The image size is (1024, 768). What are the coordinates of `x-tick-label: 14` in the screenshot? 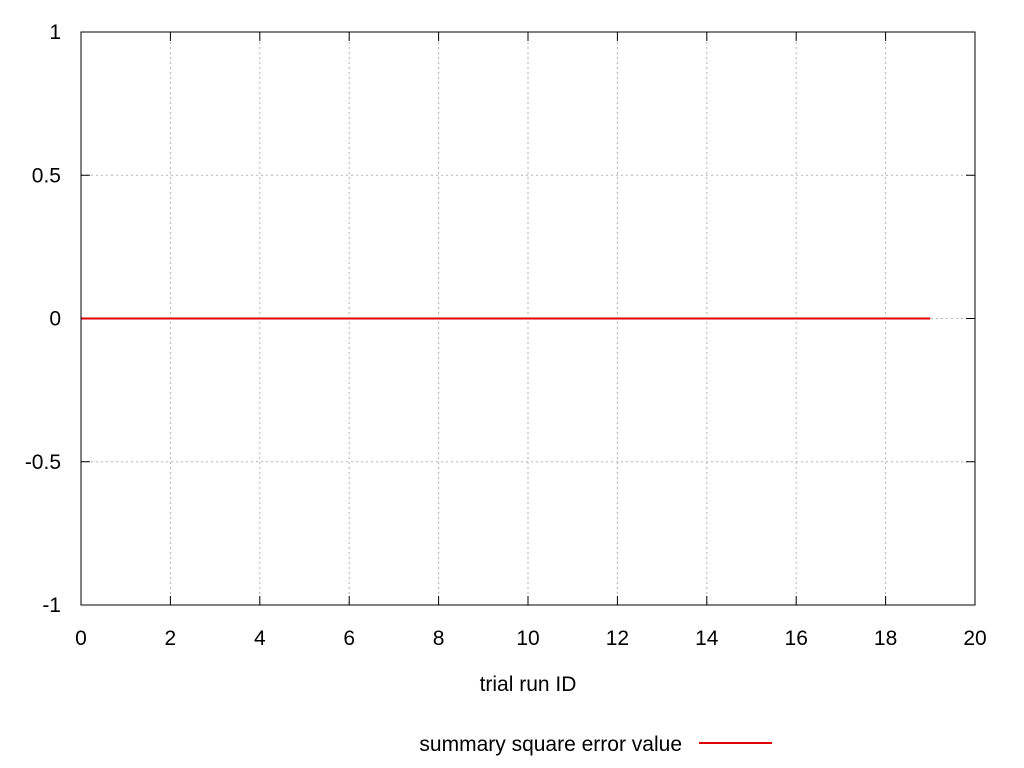 It's located at (707, 638).